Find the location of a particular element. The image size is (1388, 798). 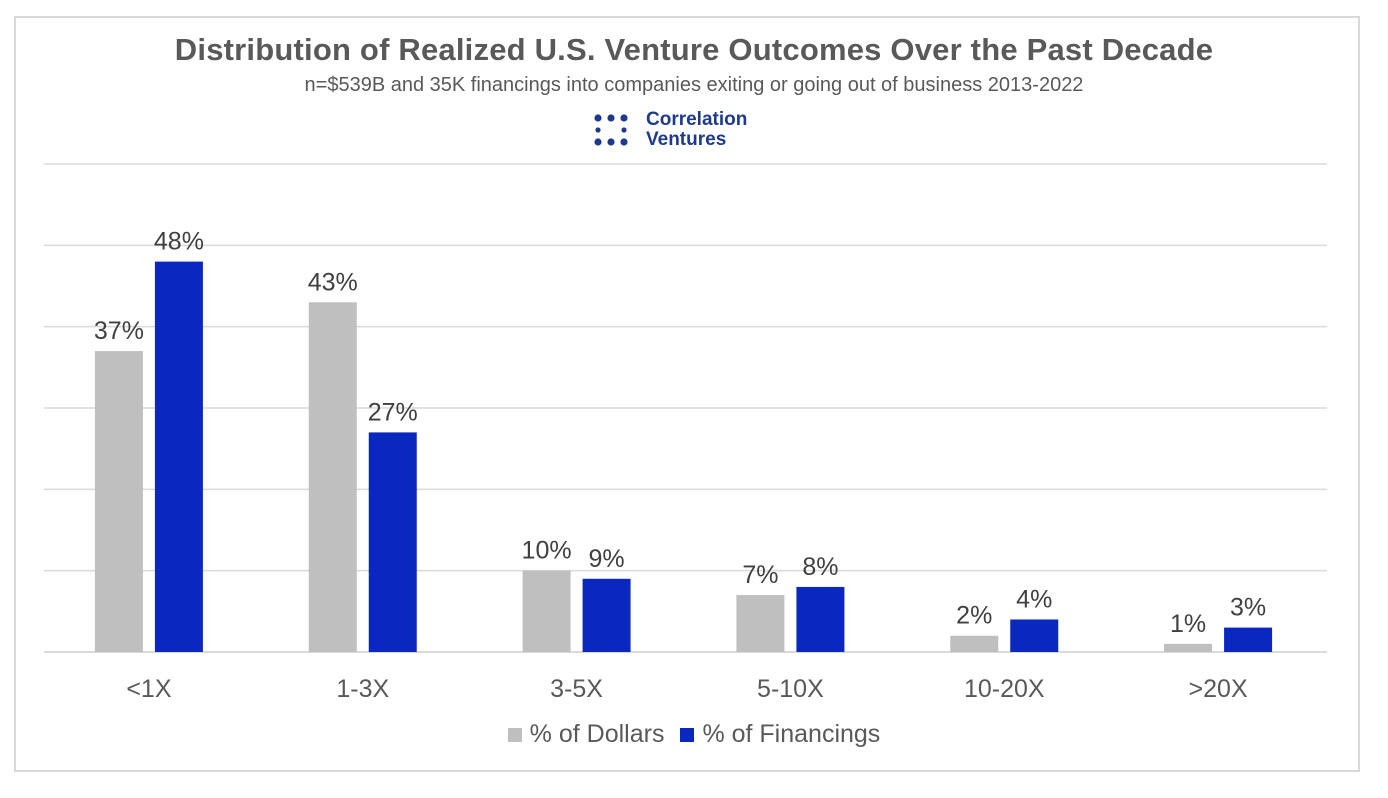

data-label-dollars: 43% is located at coordinates (333, 282).